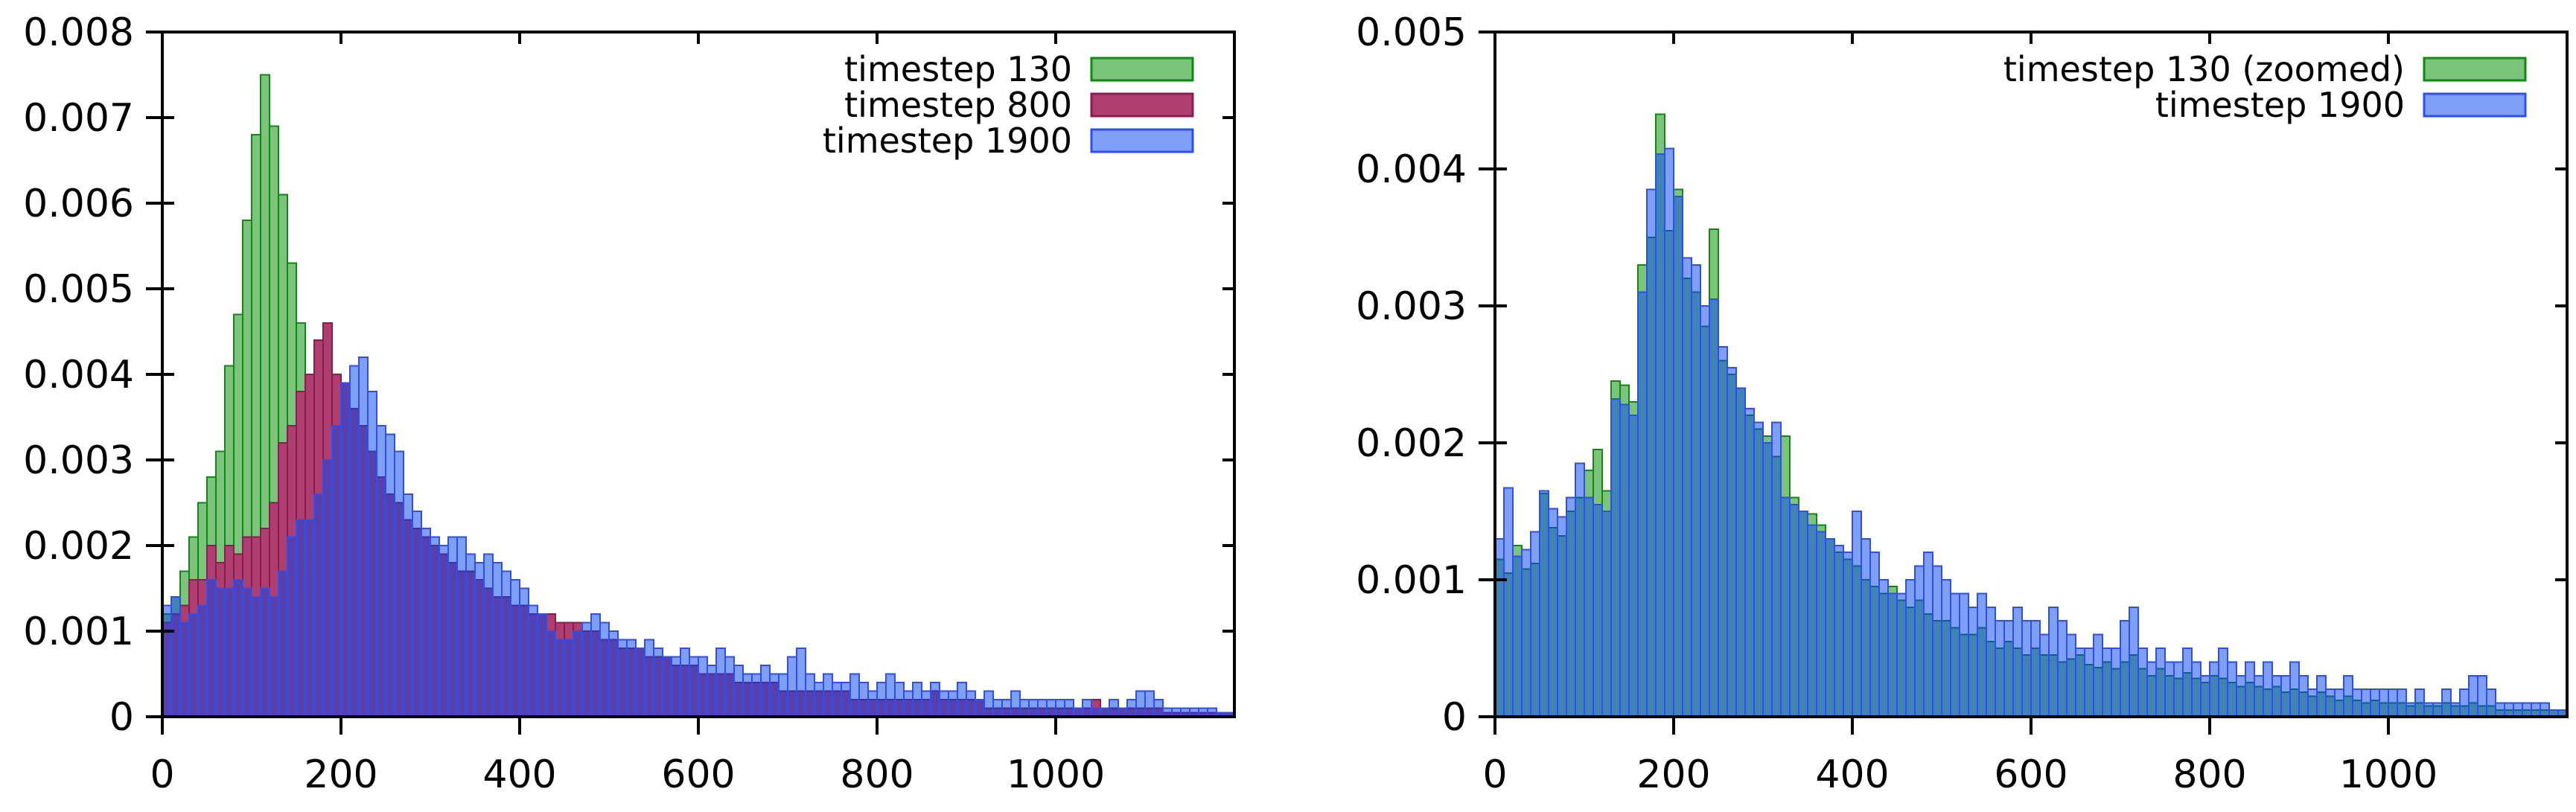  I want to click on x-tick-label: 600, so click(2031, 774).